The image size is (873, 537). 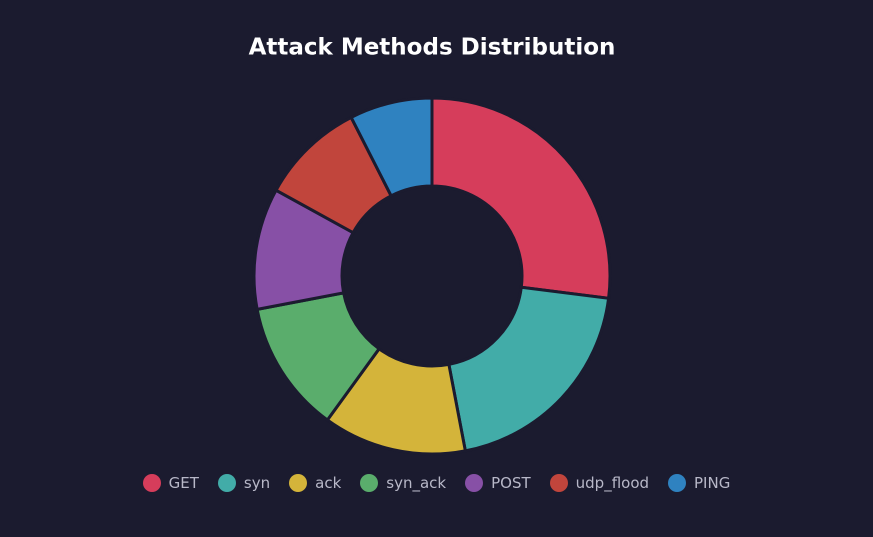 I want to click on legend-label: POST, so click(x=511, y=483).